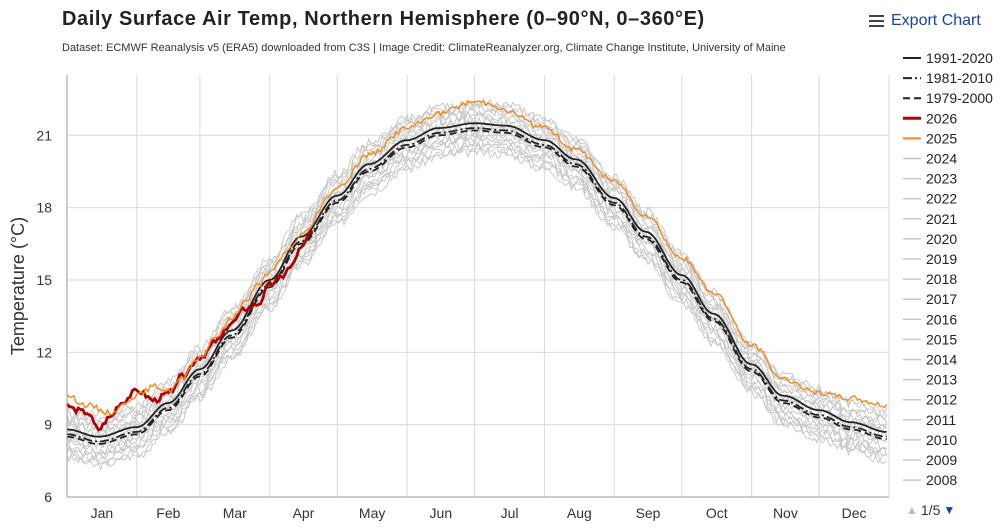  Describe the element at coordinates (48, 497) in the screenshot. I see `y-tick-label: 6` at that location.